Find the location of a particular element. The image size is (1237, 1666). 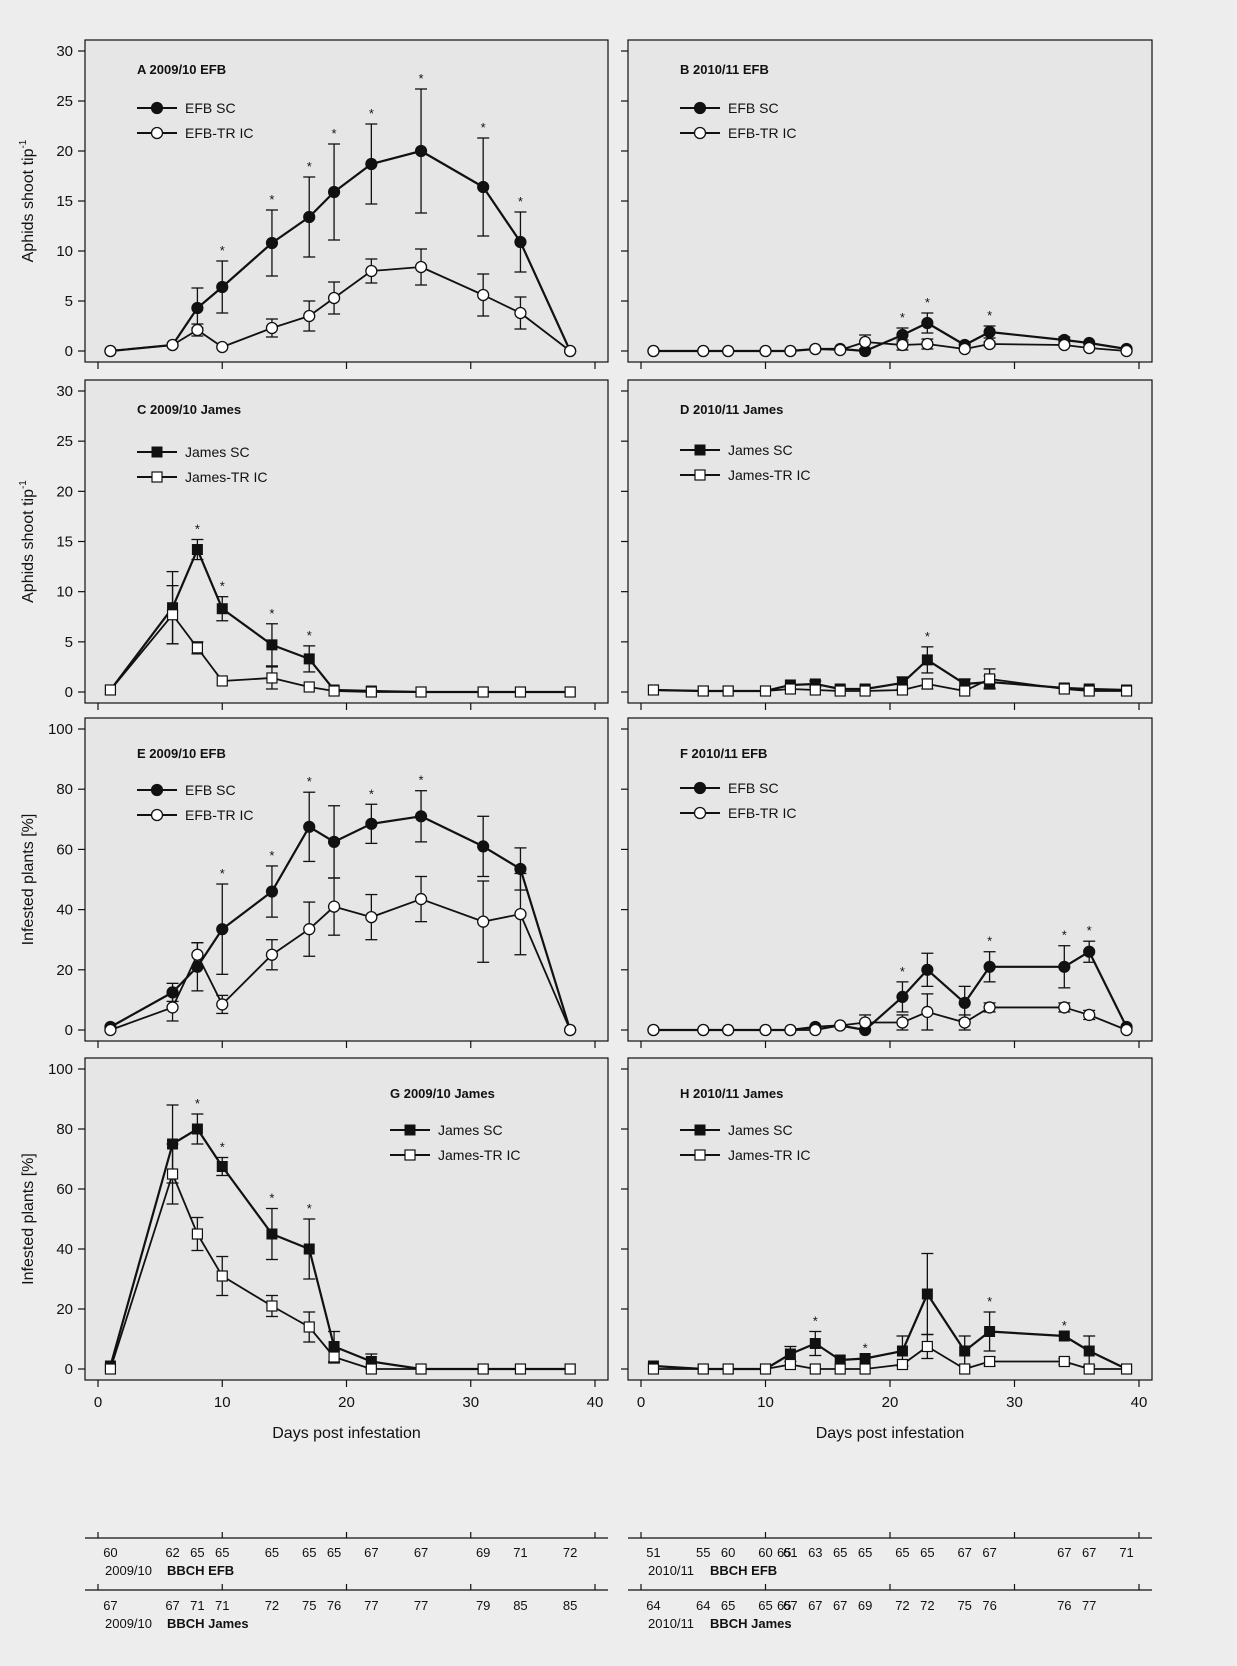

bbch-season: 2010/11 is located at coordinates (671, 1623).